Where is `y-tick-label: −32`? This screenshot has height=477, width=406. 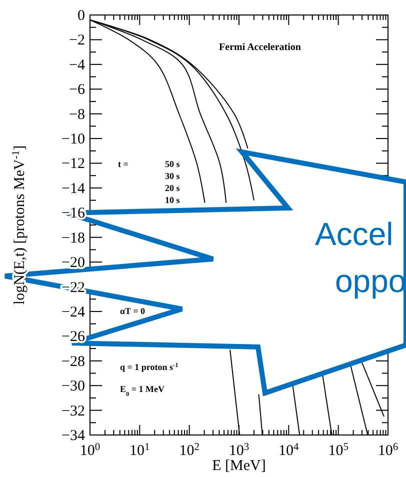 y-tick-label: −32 is located at coordinates (73, 411).